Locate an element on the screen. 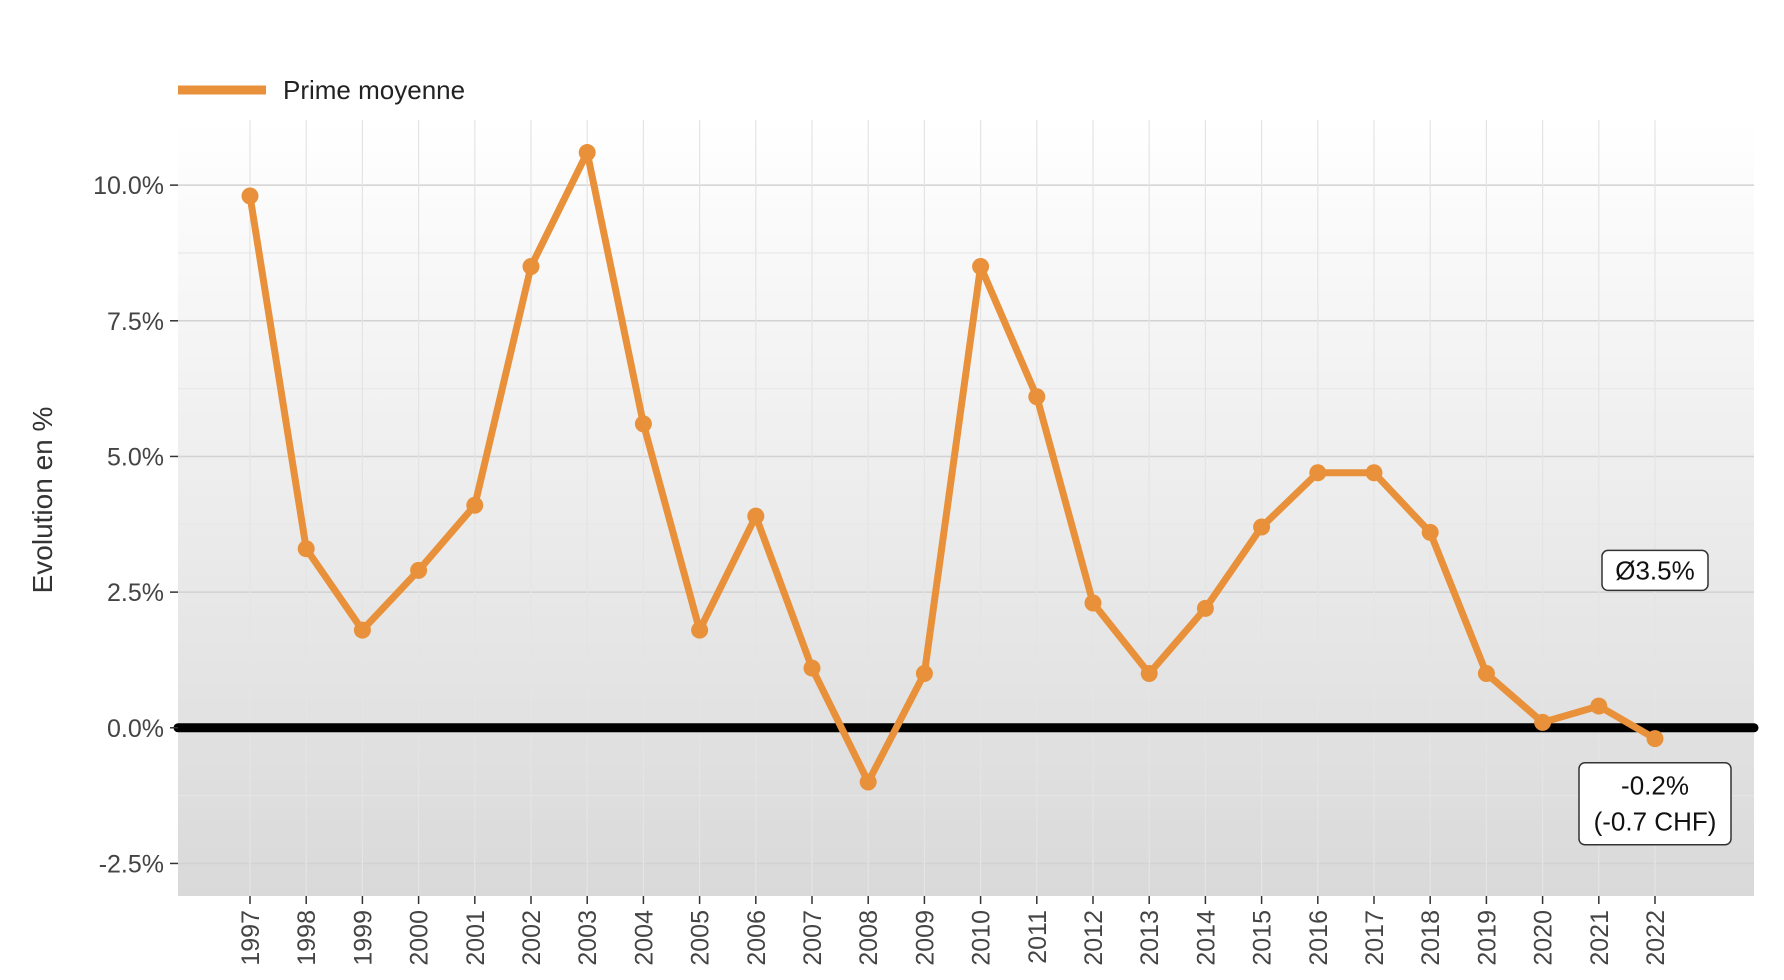 The height and width of the screenshot is (980, 1784). legend: Prime moyenne is located at coordinates (321, 90).